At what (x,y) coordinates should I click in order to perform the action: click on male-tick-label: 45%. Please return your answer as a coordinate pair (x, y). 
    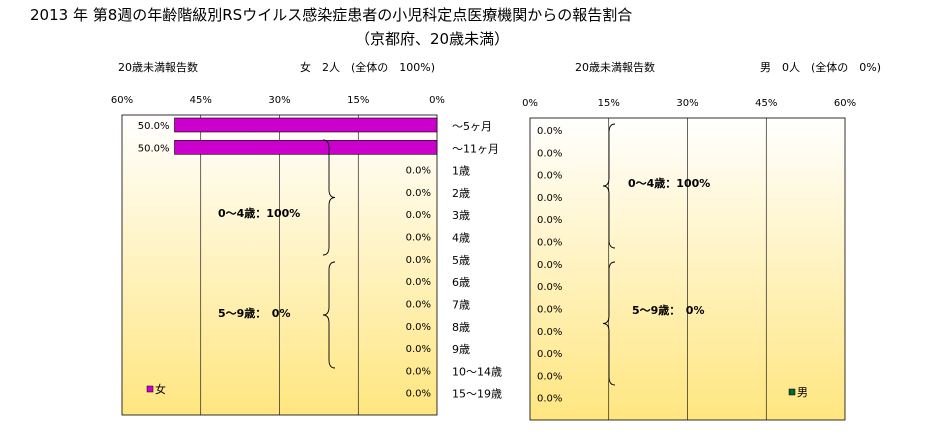
    Looking at the image, I should click on (766, 103).